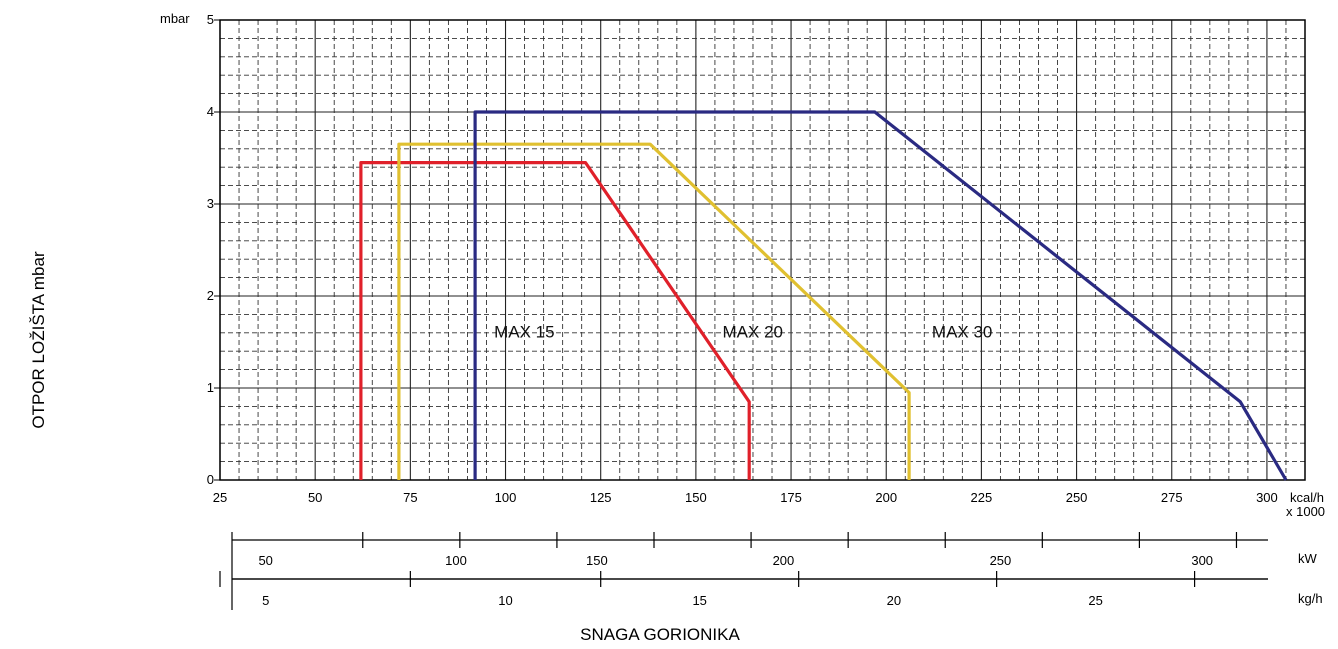 This screenshot has height=649, width=1338. I want to click on secondary-axis-tick-label: 250, so click(1001, 560).